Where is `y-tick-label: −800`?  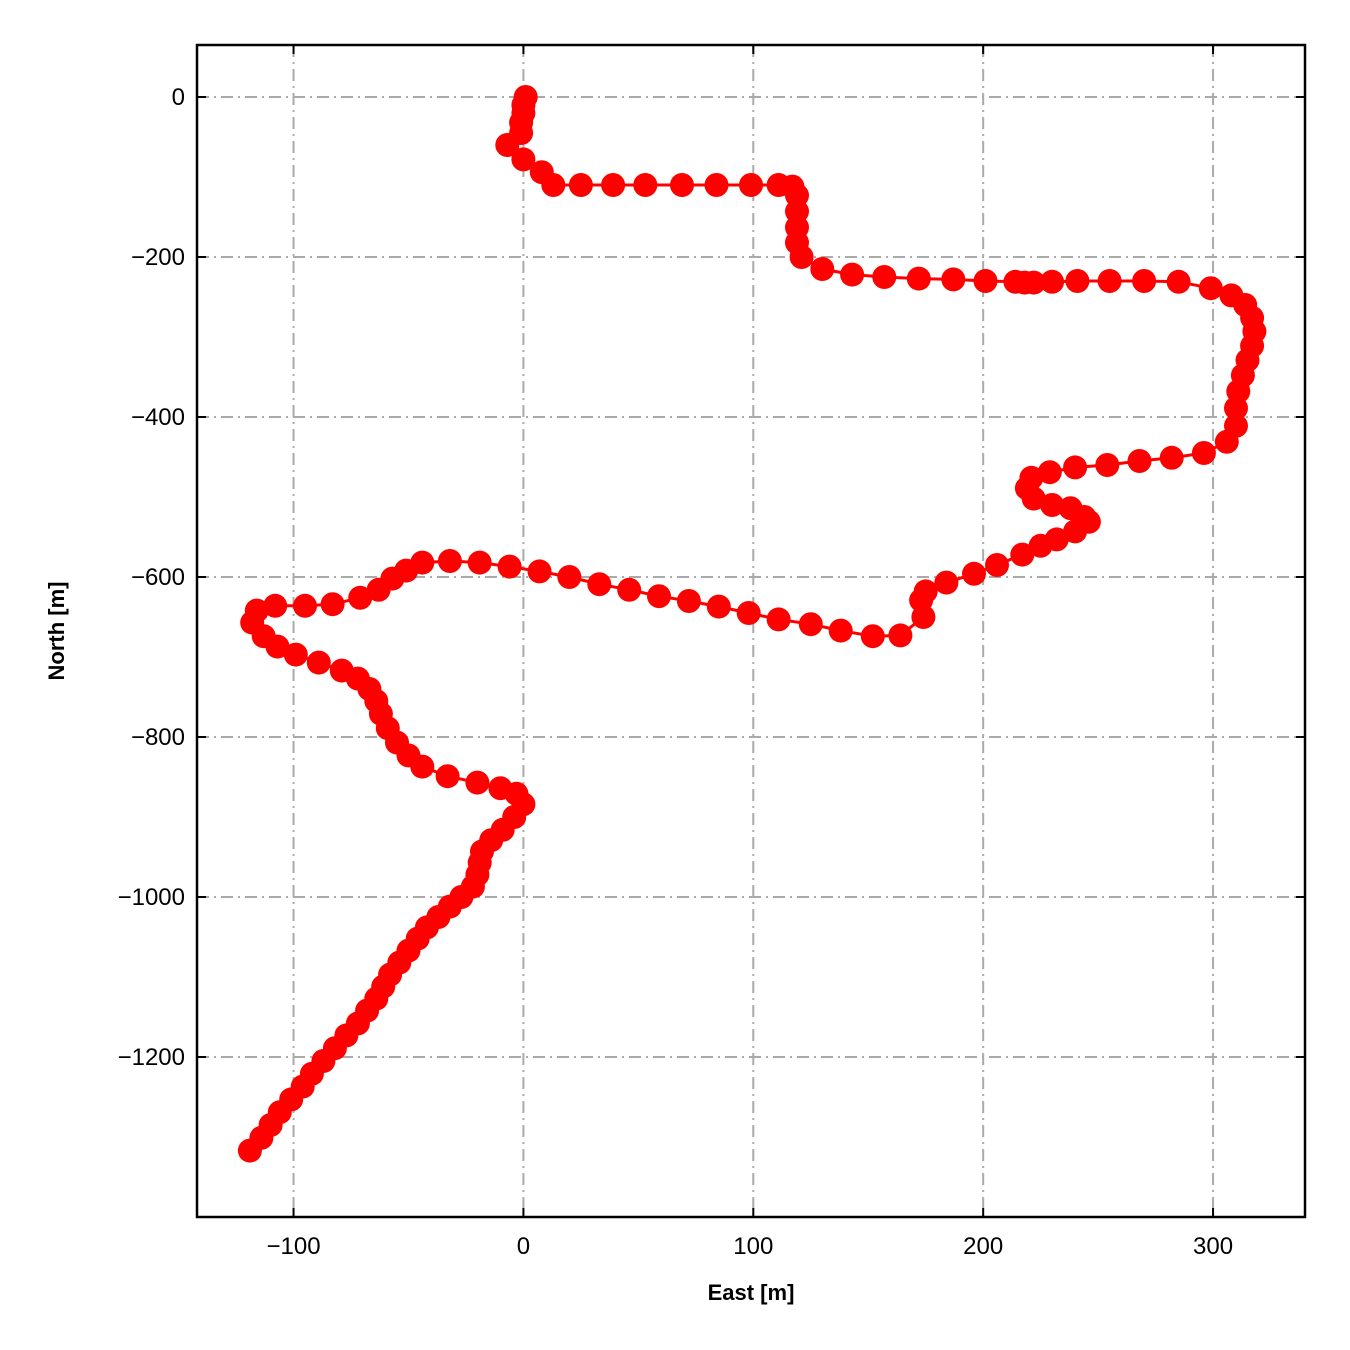
y-tick-label: −800 is located at coordinates (158, 737).